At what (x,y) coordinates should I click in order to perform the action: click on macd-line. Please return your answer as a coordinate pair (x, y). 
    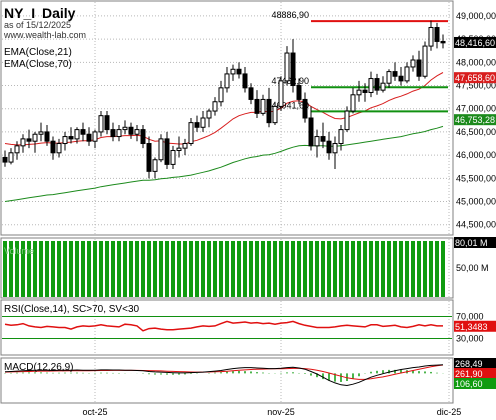
    Looking at the image, I should click on (224, 375).